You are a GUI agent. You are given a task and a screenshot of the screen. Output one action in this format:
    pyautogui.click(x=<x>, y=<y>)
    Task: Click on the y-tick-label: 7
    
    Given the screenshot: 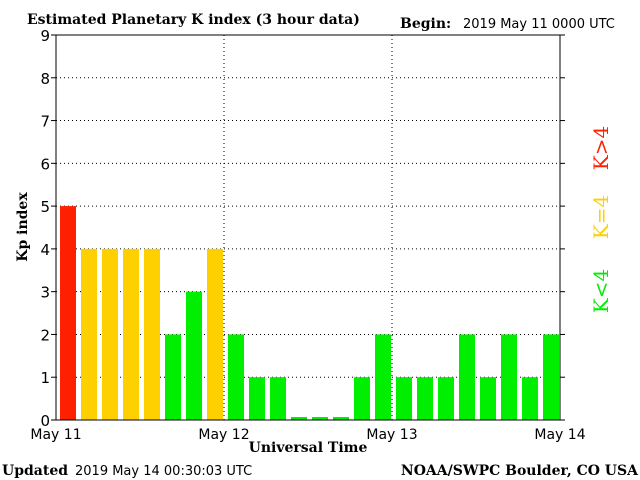 What is the action you would take?
    pyautogui.click(x=45, y=122)
    